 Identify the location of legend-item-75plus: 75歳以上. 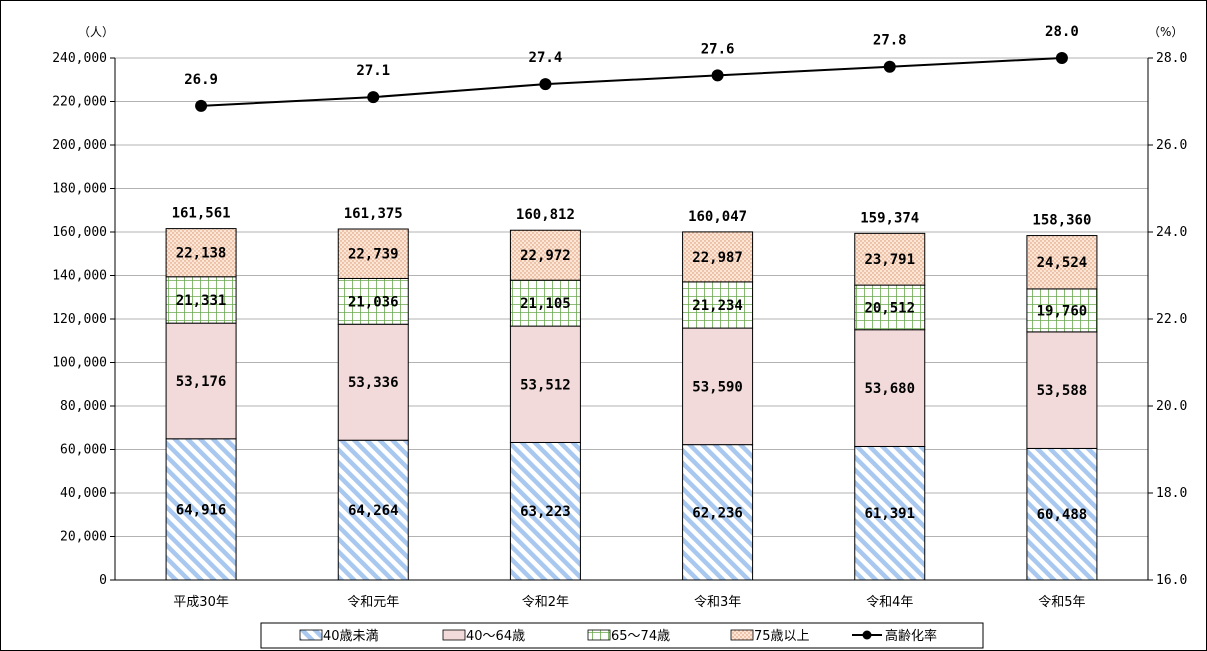
(770, 636).